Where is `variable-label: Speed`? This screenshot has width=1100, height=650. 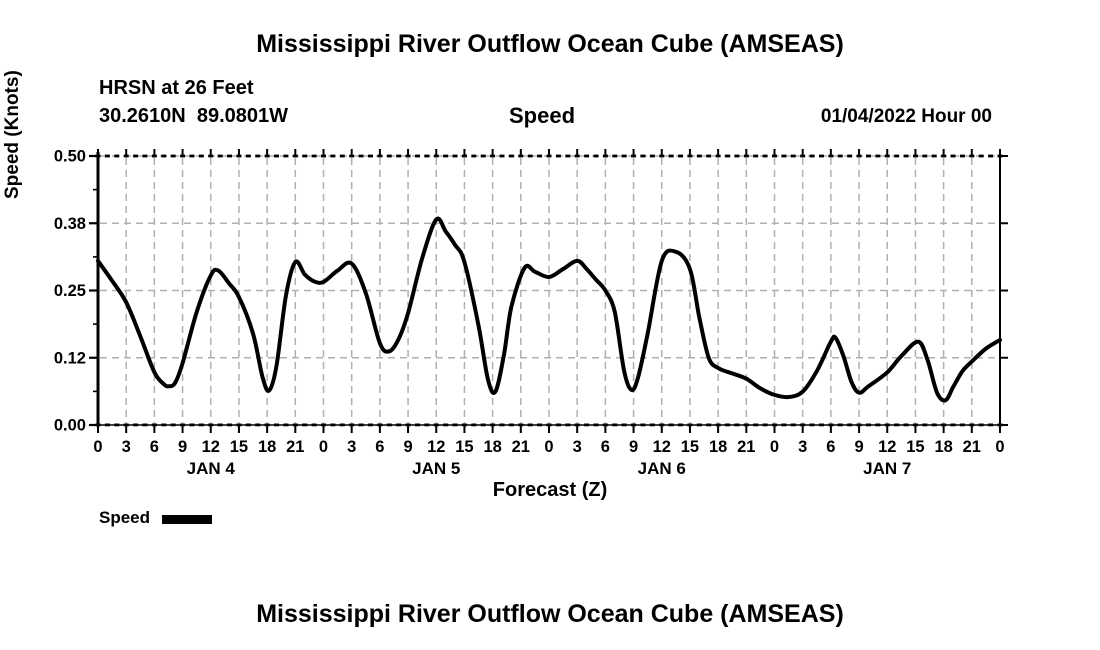 variable-label: Speed is located at coordinates (542, 115).